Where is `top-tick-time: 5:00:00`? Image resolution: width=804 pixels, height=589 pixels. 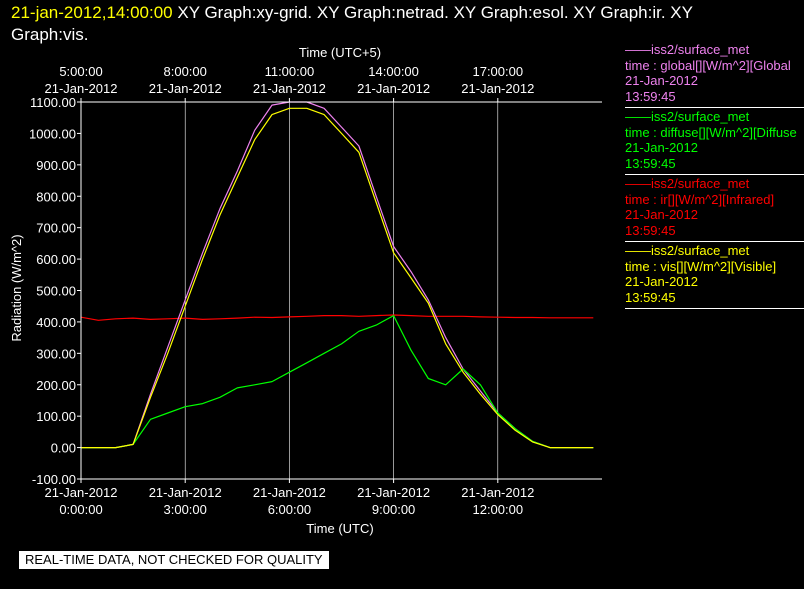 top-tick-time: 5:00:00 is located at coordinates (80, 71).